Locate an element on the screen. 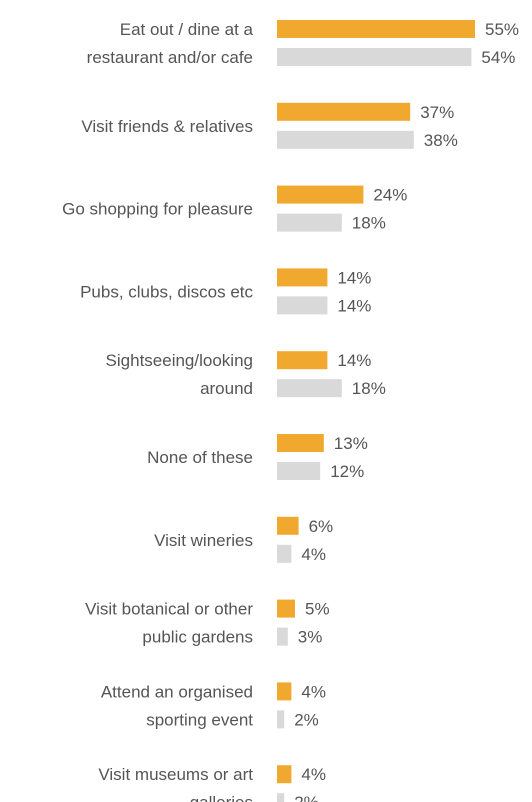 This screenshot has width=532, height=802. value-label-series-1: 13% is located at coordinates (351, 443).